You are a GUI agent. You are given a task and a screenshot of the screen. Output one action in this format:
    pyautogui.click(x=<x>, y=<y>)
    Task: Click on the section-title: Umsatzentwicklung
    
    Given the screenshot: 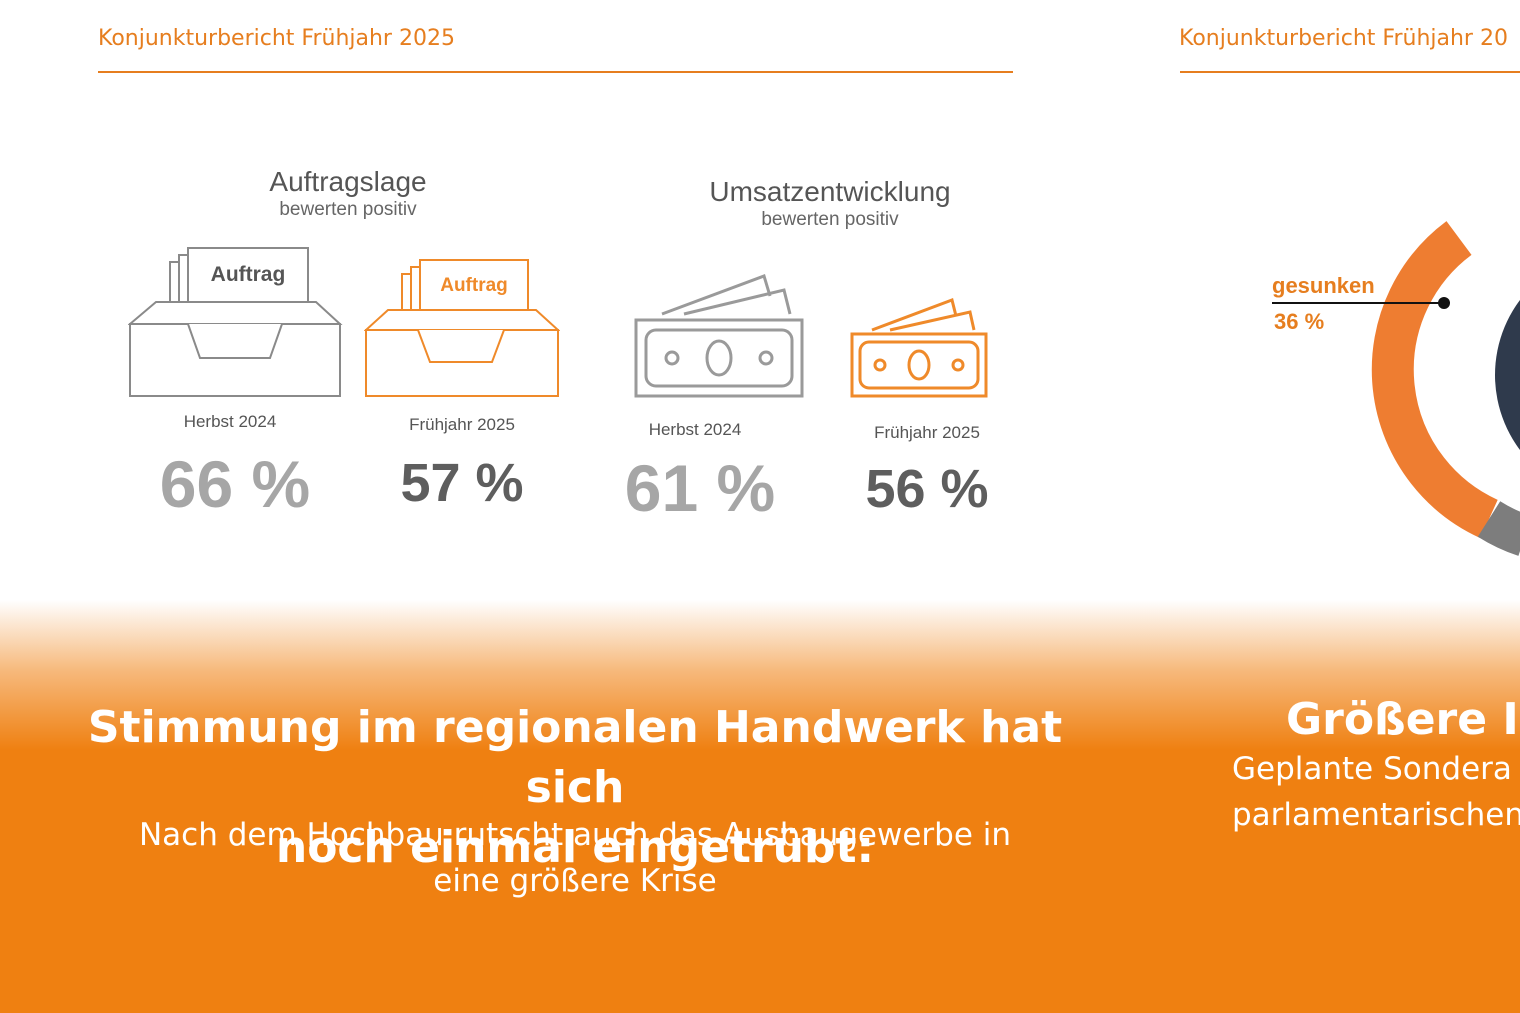 What is the action you would take?
    pyautogui.click(x=830, y=191)
    